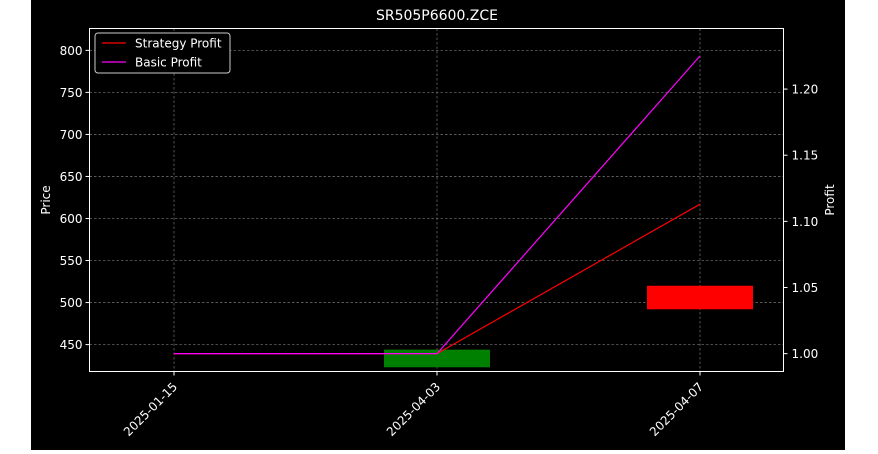  I want to click on profit-tick-label: 1.20, so click(805, 90).